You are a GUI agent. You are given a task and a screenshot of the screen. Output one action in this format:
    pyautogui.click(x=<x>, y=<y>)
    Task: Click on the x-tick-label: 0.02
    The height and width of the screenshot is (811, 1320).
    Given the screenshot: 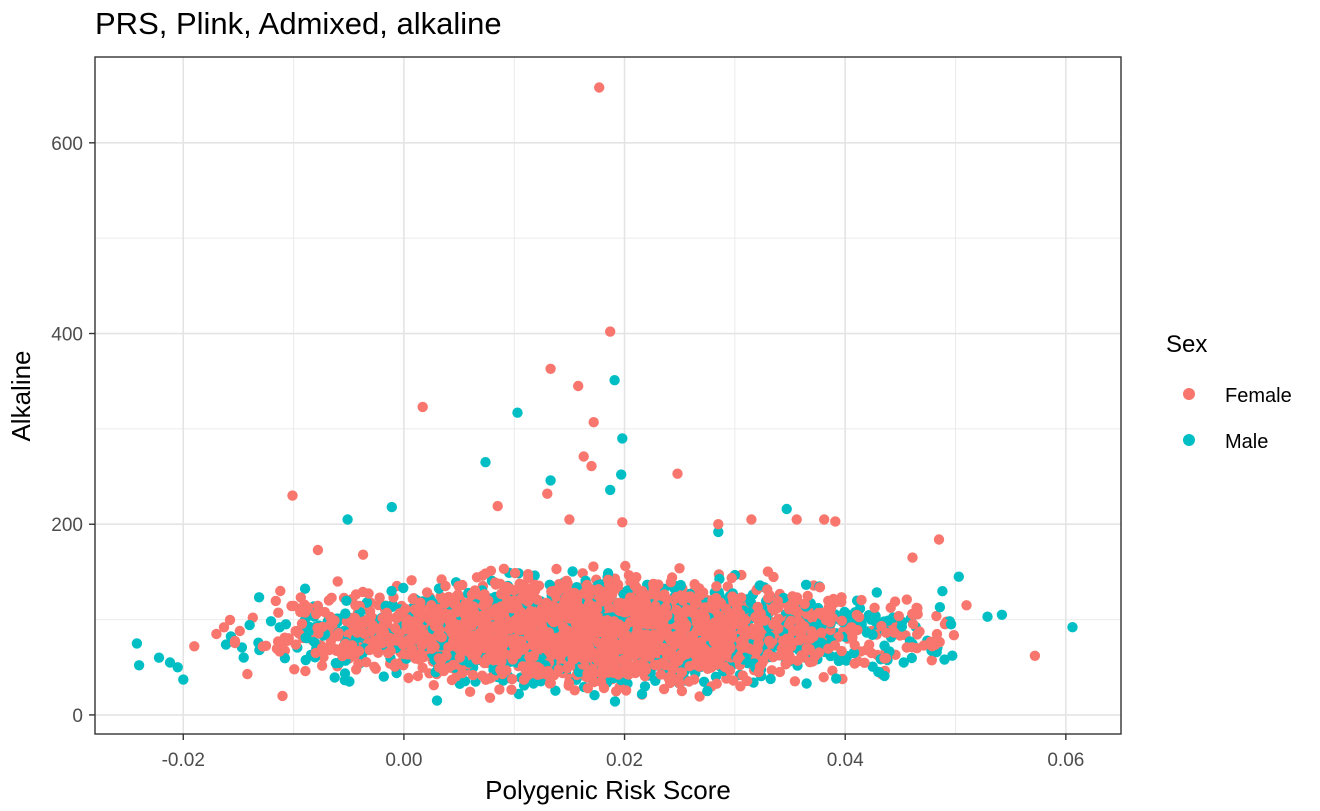 What is the action you would take?
    pyautogui.click(x=624, y=760)
    